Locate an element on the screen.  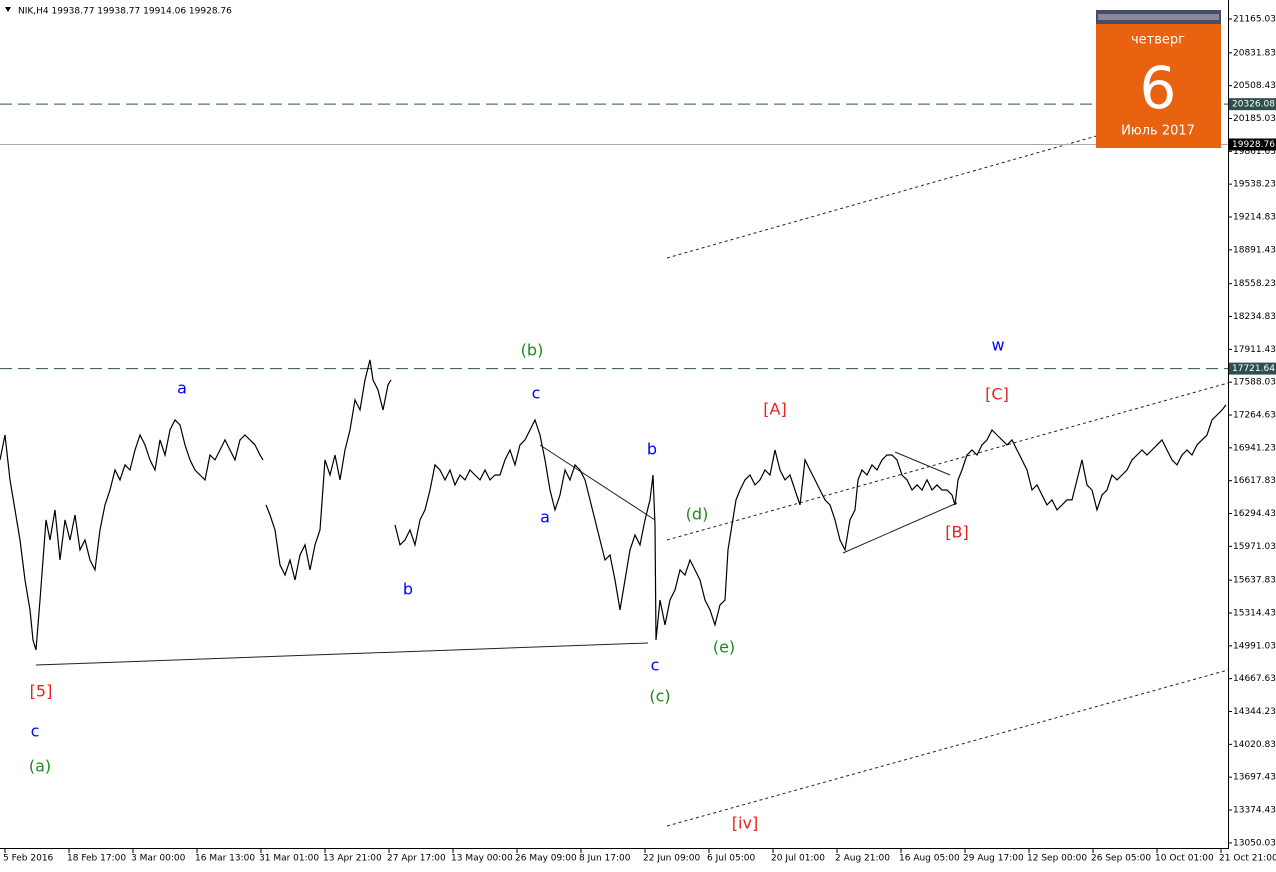
wave-label: (b) is located at coordinates (532, 350).